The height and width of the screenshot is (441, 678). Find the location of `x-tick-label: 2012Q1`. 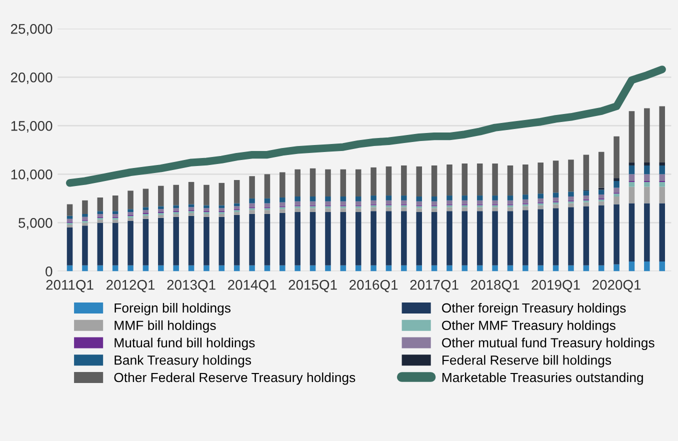

x-tick-label: 2012Q1 is located at coordinates (130, 286).